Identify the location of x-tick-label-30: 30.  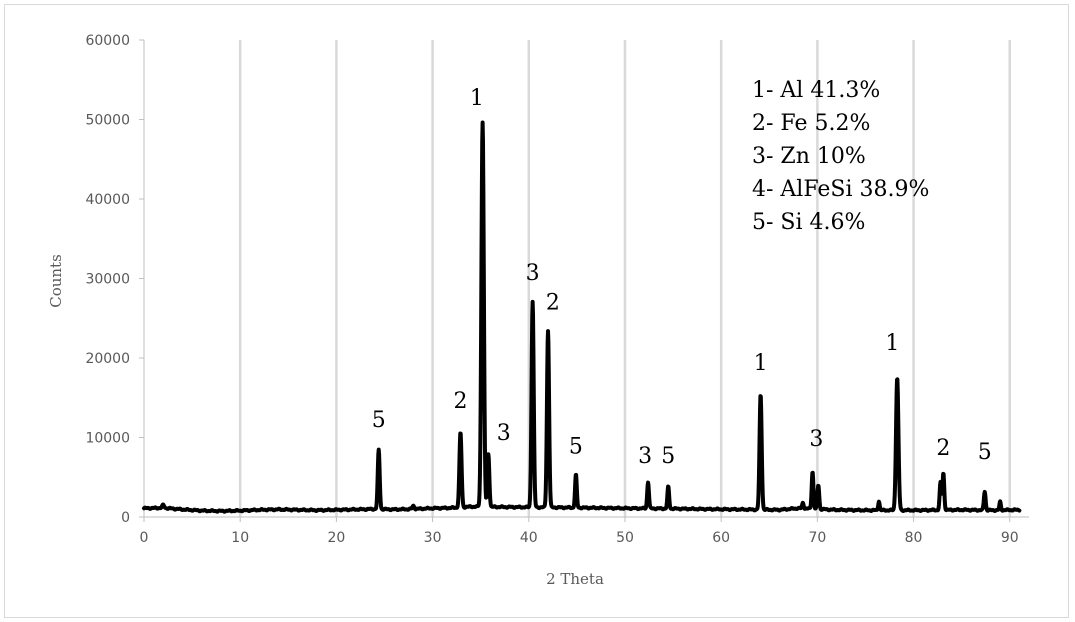
(433, 538).